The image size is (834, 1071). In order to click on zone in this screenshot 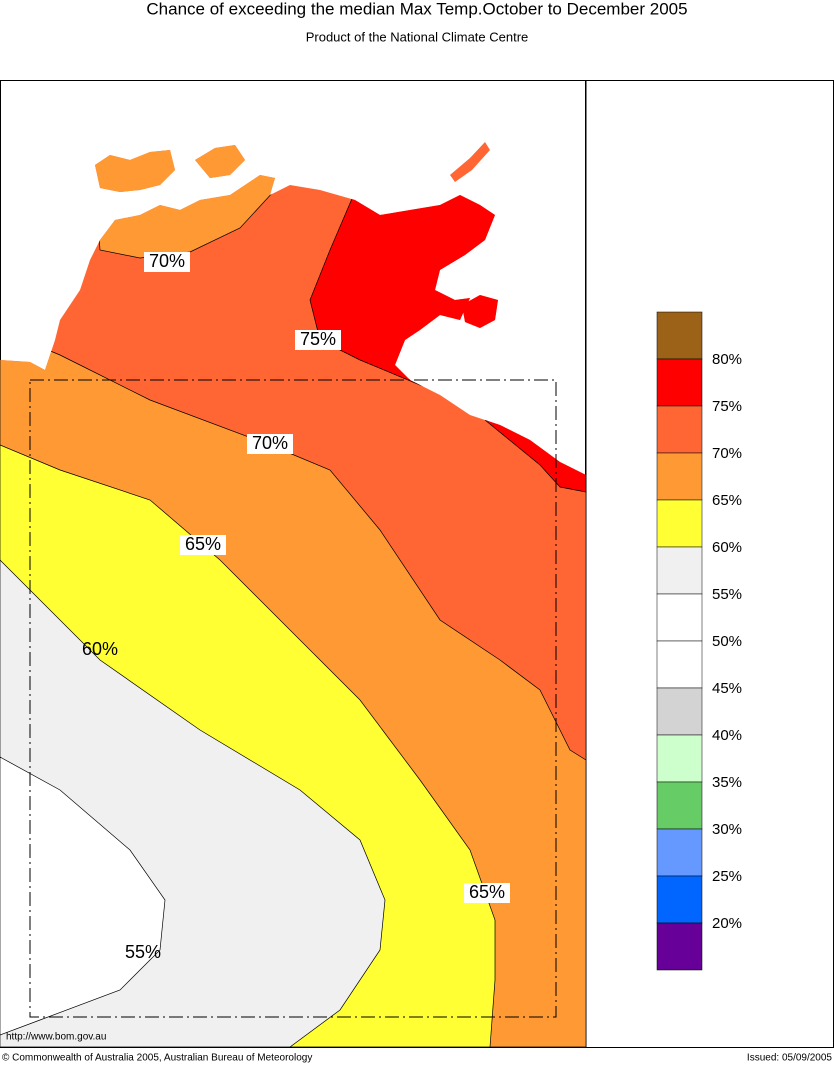, I will do `click(83, 896)`.